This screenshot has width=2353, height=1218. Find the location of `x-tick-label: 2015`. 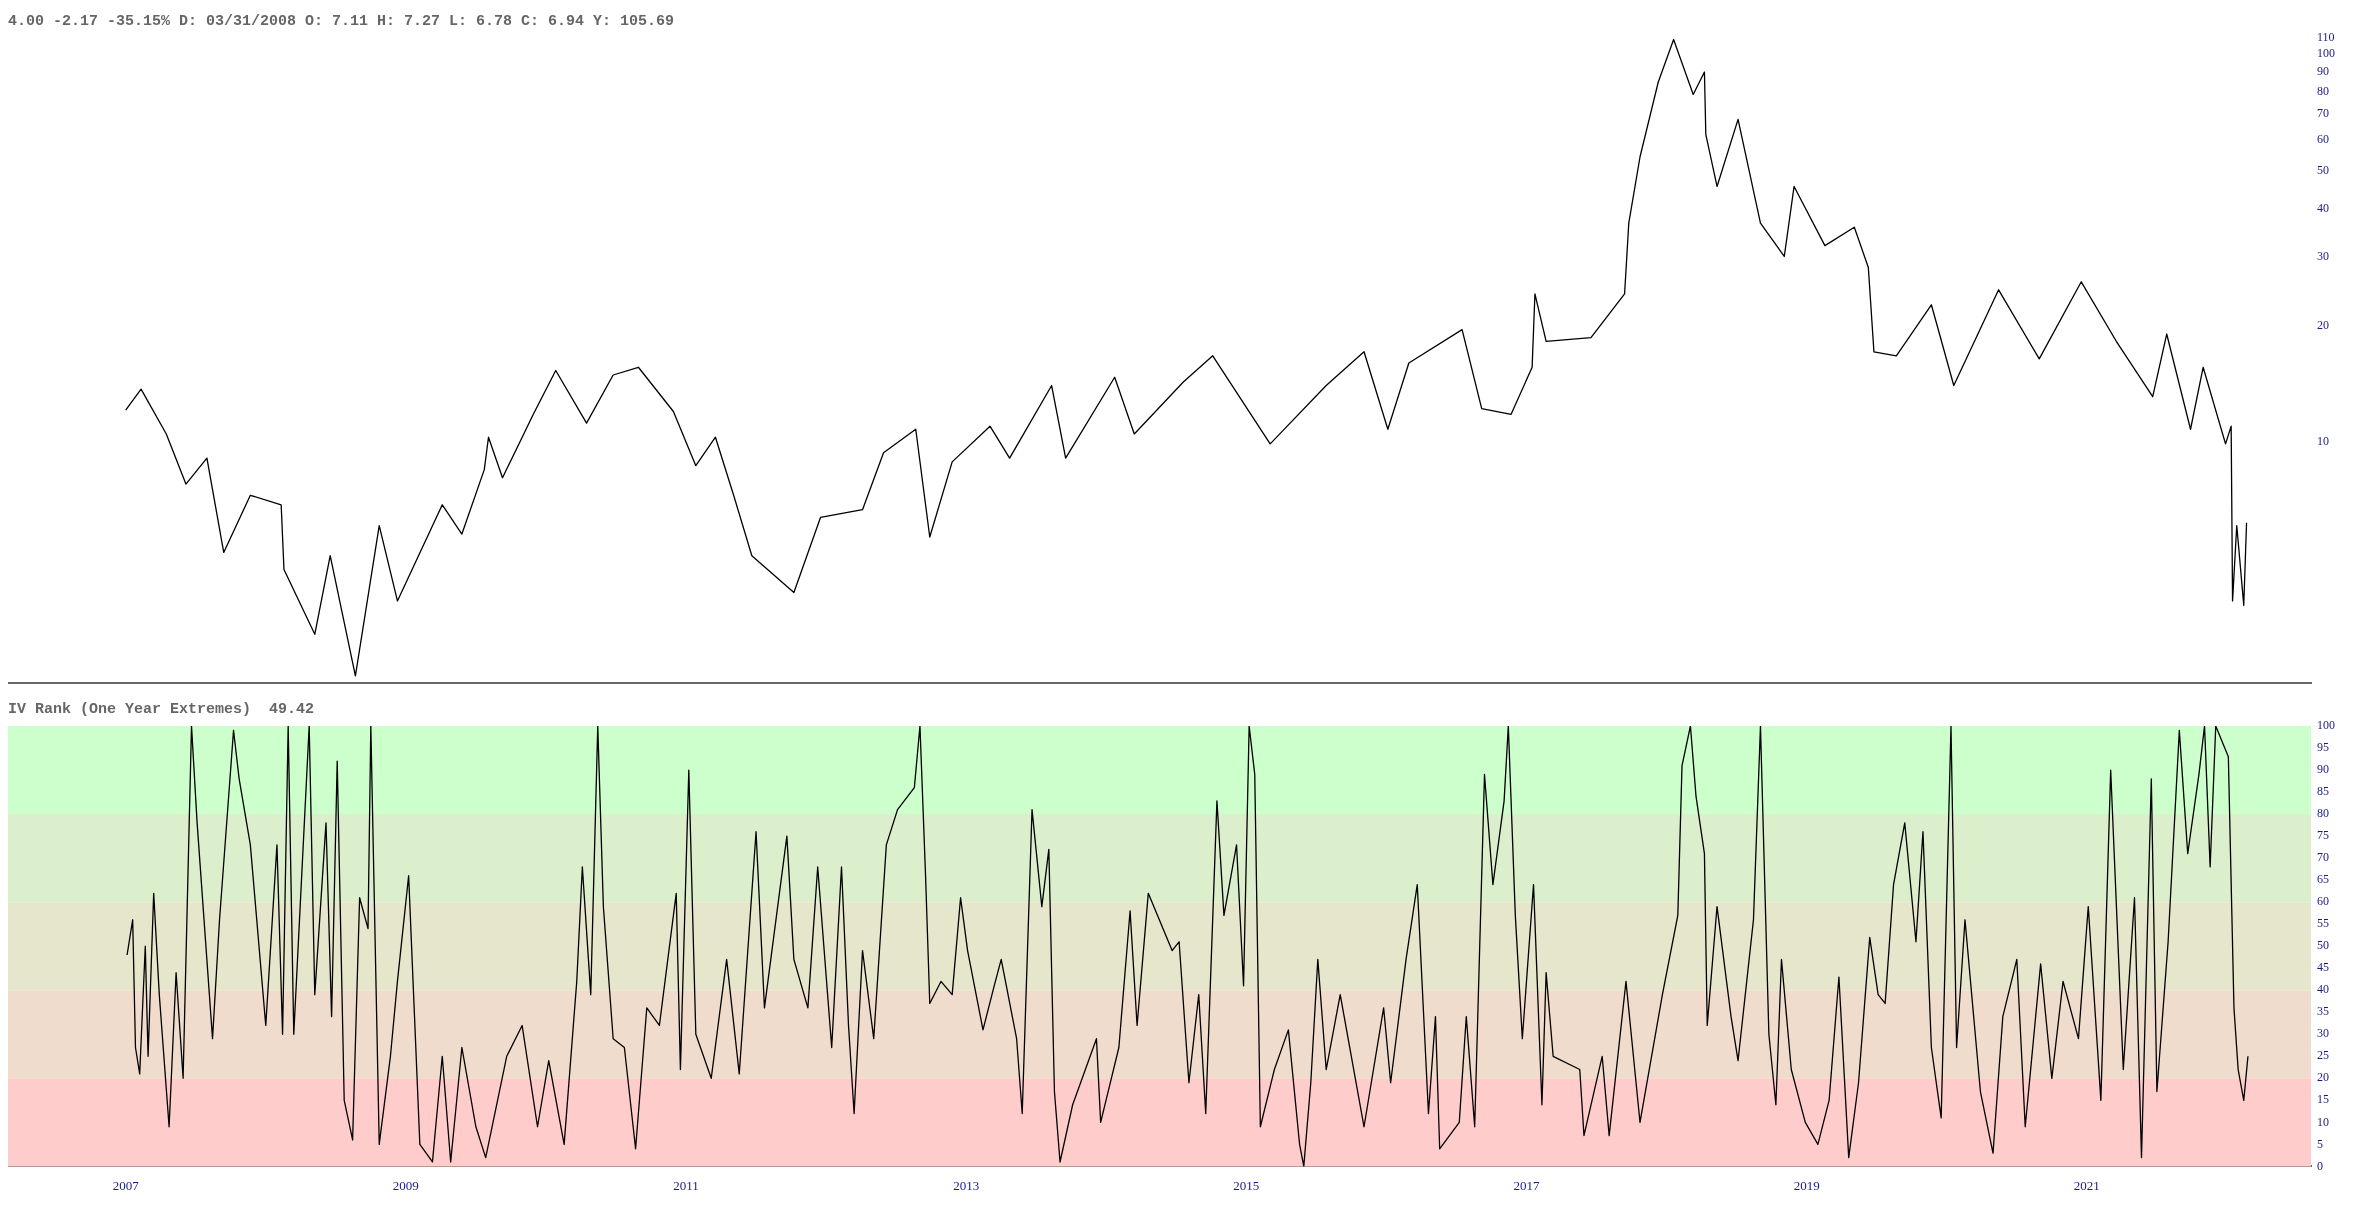

x-tick-label: 2015 is located at coordinates (1246, 1185).